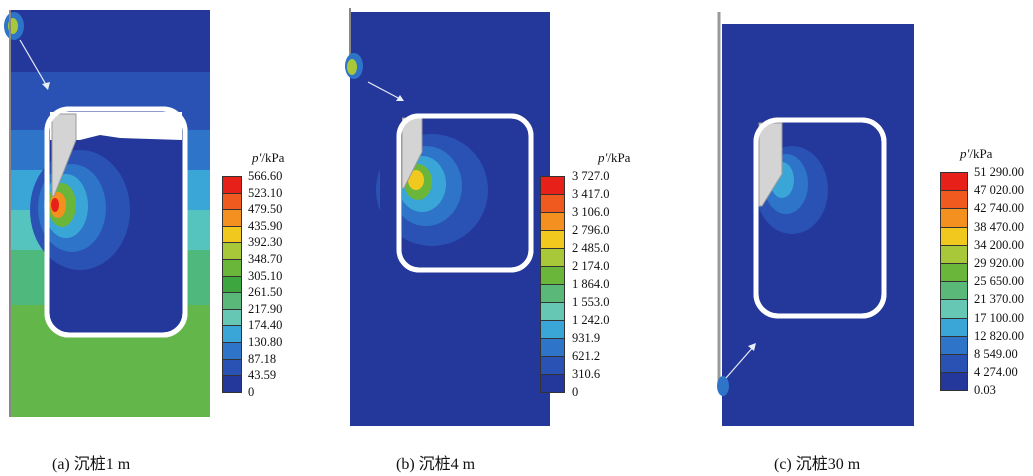 The width and height of the screenshot is (1033, 476). I want to click on color-scale-value: 931.9, so click(586, 338).